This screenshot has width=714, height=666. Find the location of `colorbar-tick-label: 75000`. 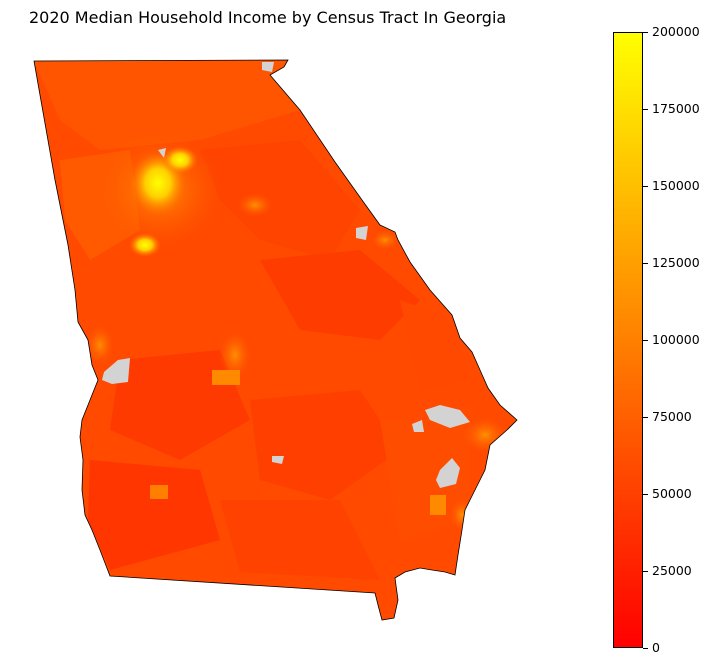

colorbar-tick-label: 75000 is located at coordinates (672, 416).